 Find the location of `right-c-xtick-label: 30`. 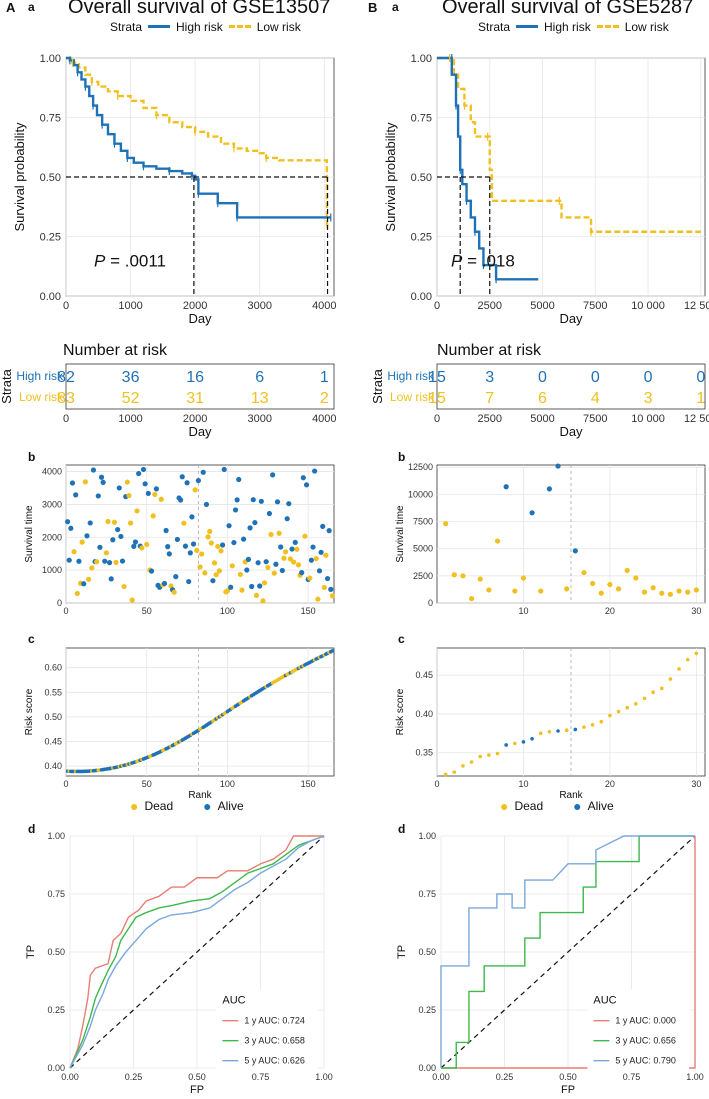

right-c-xtick-label: 30 is located at coordinates (696, 784).